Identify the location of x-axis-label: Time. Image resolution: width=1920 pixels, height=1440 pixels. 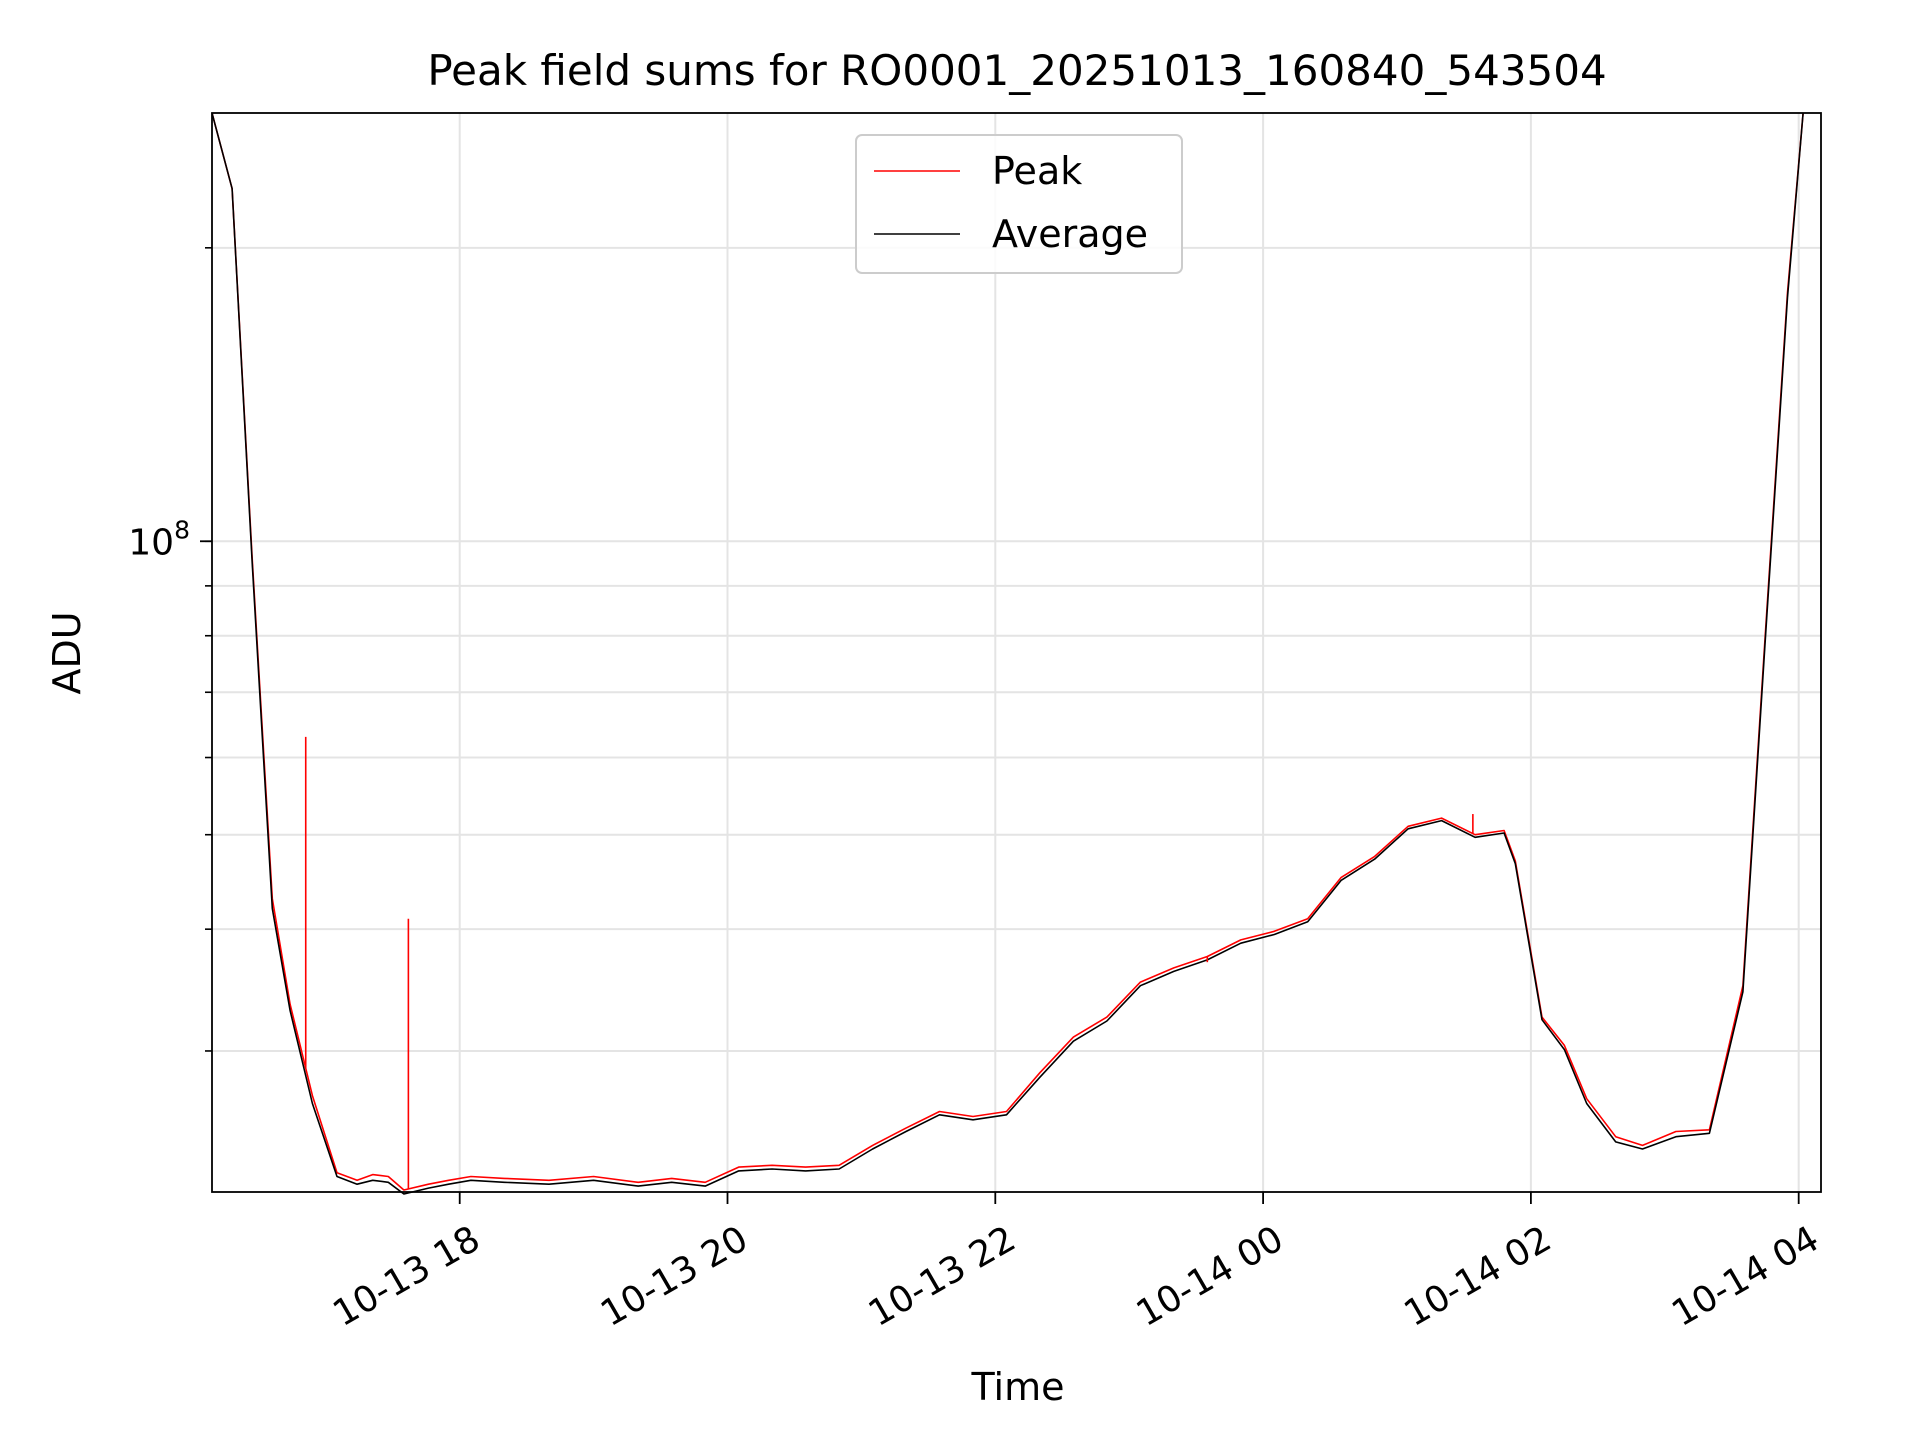
(1018, 1387).